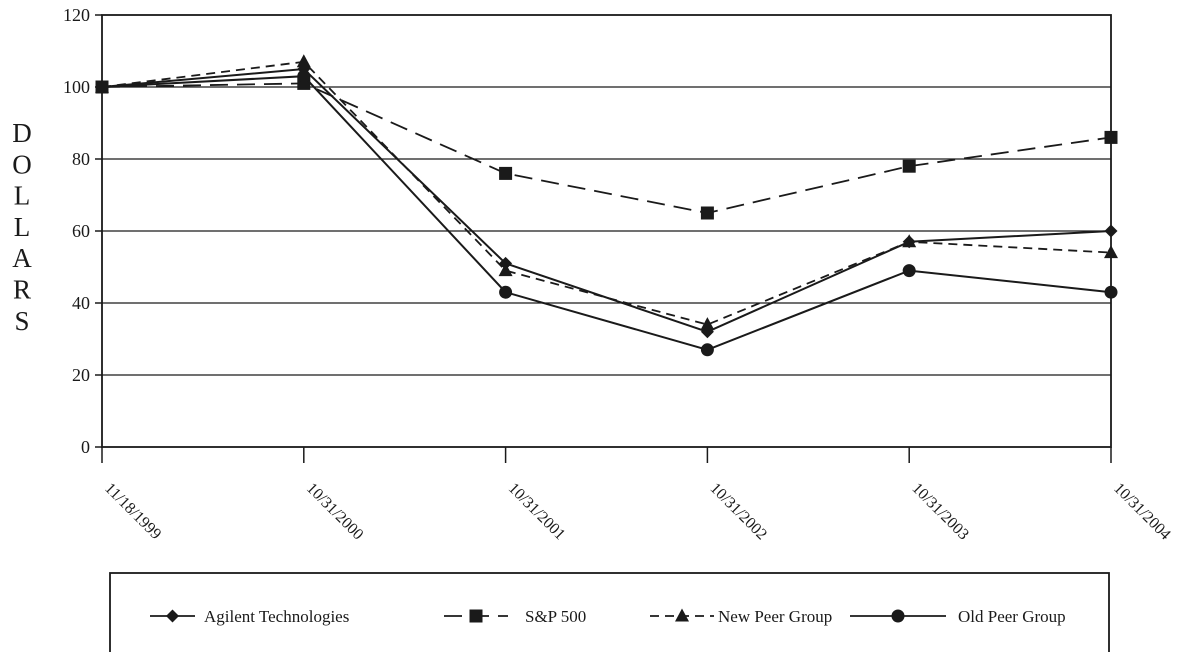 The image size is (1179, 652). I want to click on legend-box, so click(609, 612).